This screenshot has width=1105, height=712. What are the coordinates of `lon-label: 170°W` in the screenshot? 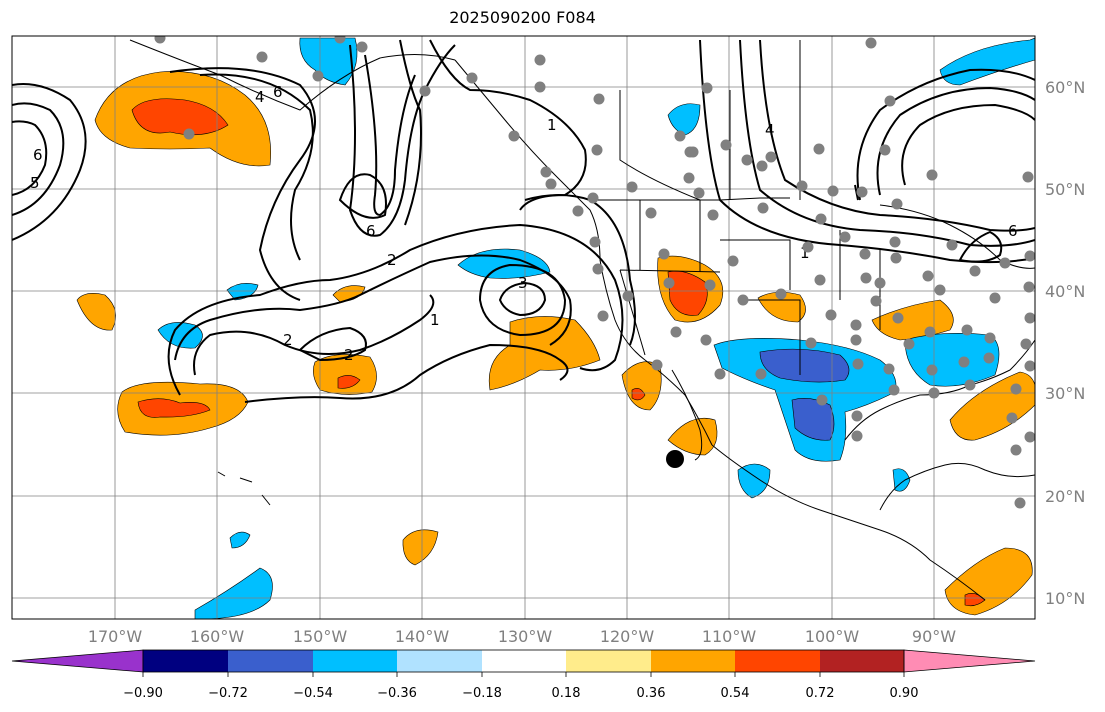 It's located at (115, 636).